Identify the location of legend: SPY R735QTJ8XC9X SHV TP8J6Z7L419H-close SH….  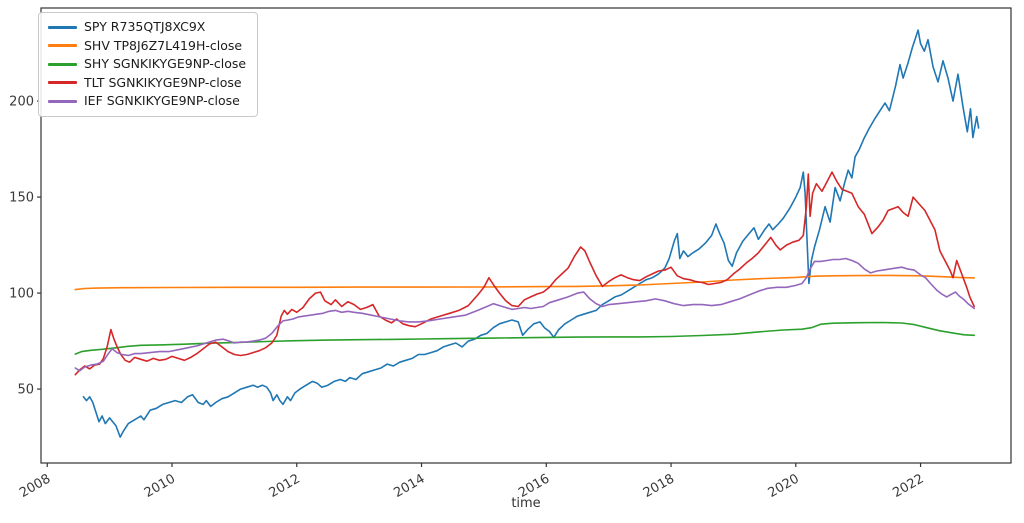
(148, 64).